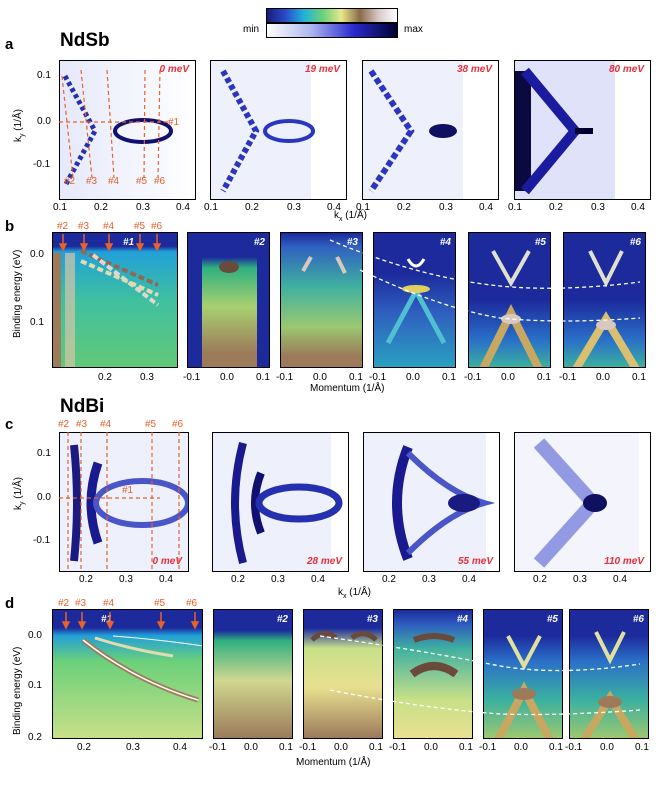 This screenshot has height=785, width=667. I want to click on d3-xtick-1: 0.0, so click(341, 747).